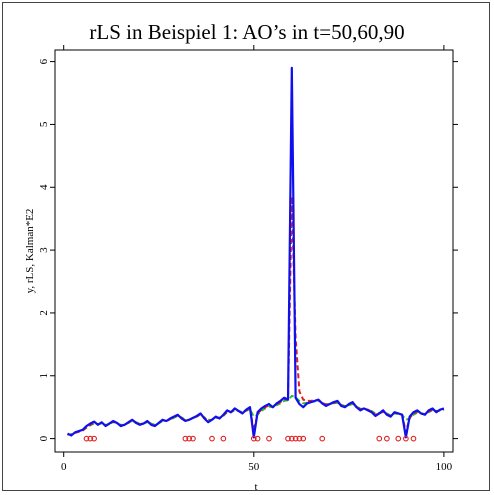 The image size is (494, 495). Describe the element at coordinates (247, 32) in the screenshot. I see `chart-title: rLS in Beispiel 1: AO’s in t=50,60,90` at that location.